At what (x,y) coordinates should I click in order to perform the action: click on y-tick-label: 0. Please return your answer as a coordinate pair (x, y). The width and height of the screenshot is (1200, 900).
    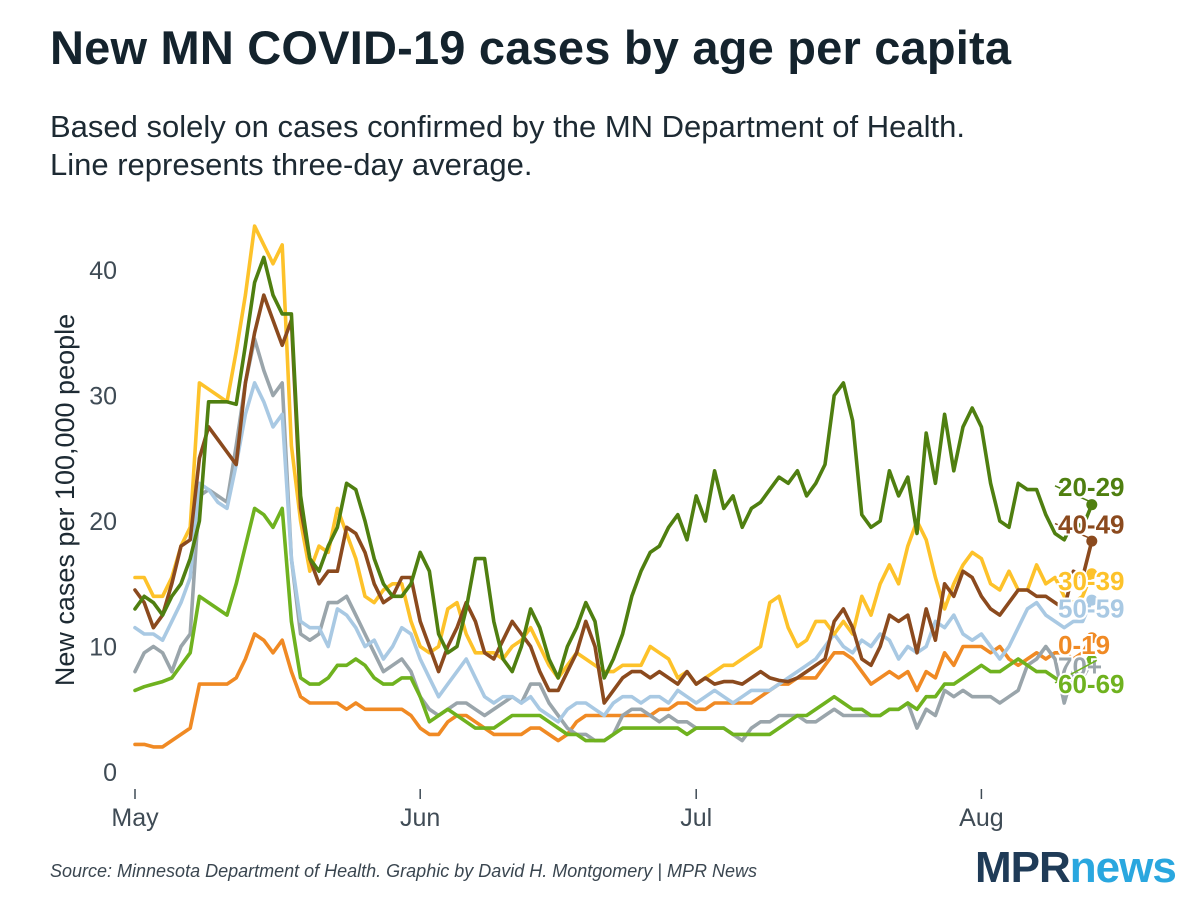
    Looking at the image, I should click on (110, 773).